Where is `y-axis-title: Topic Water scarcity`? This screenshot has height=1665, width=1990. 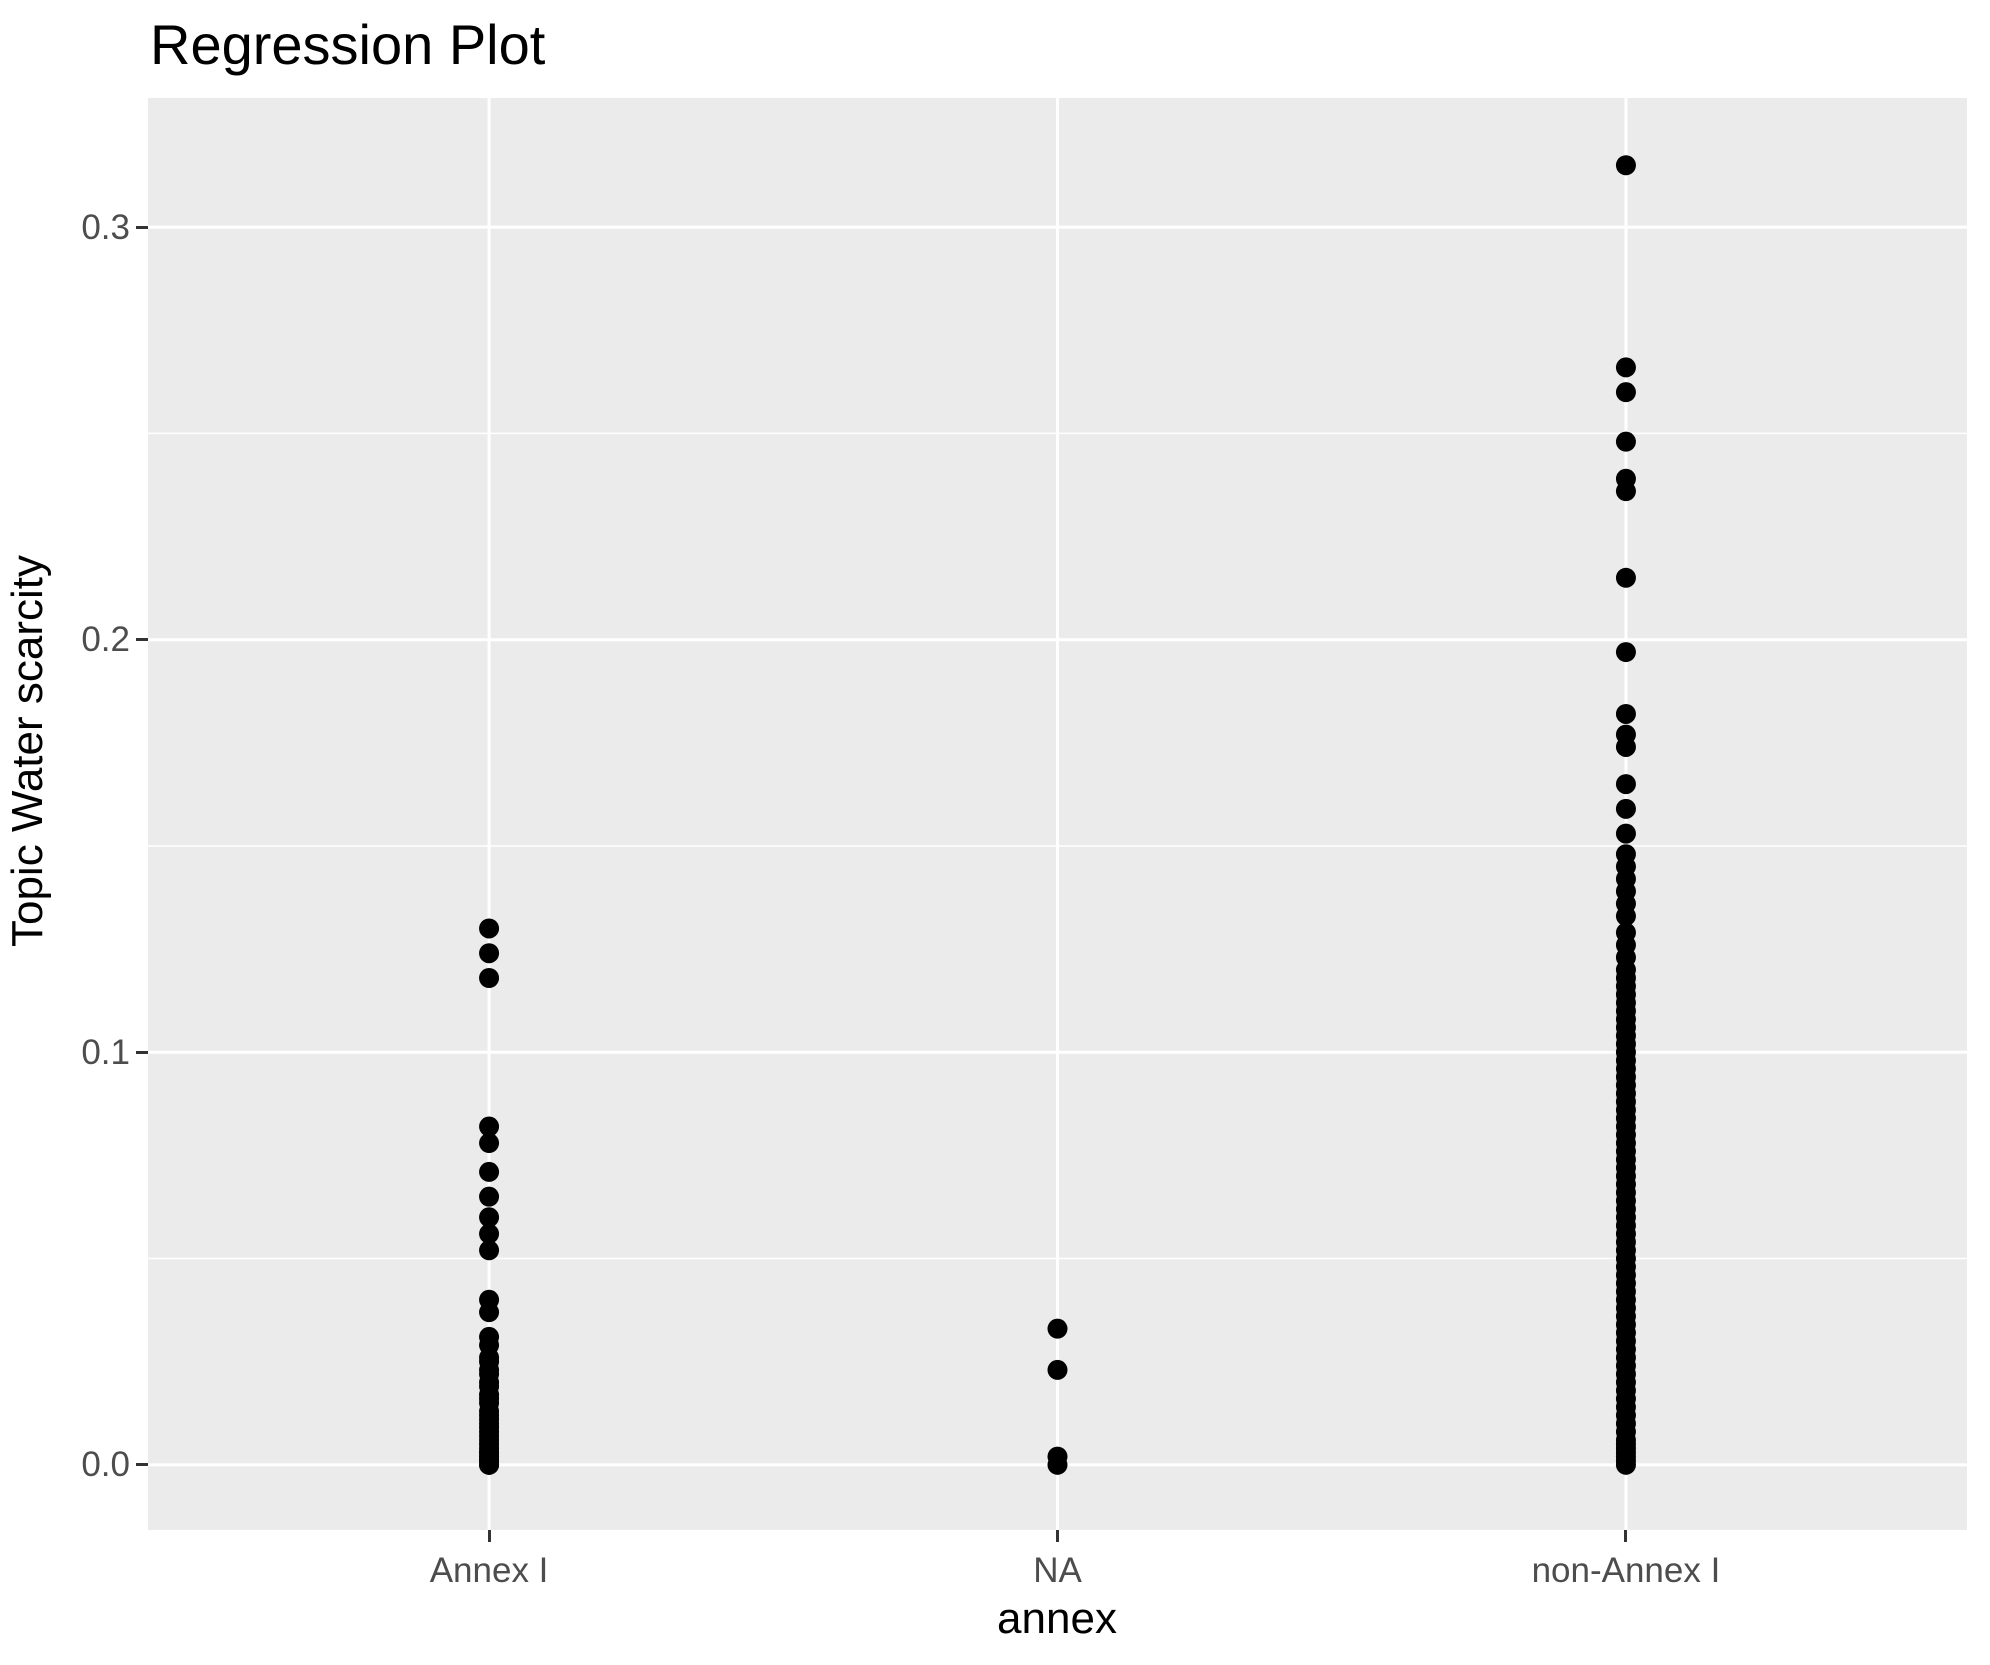 y-axis-title: Topic Water scarcity is located at coordinates (27, 751).